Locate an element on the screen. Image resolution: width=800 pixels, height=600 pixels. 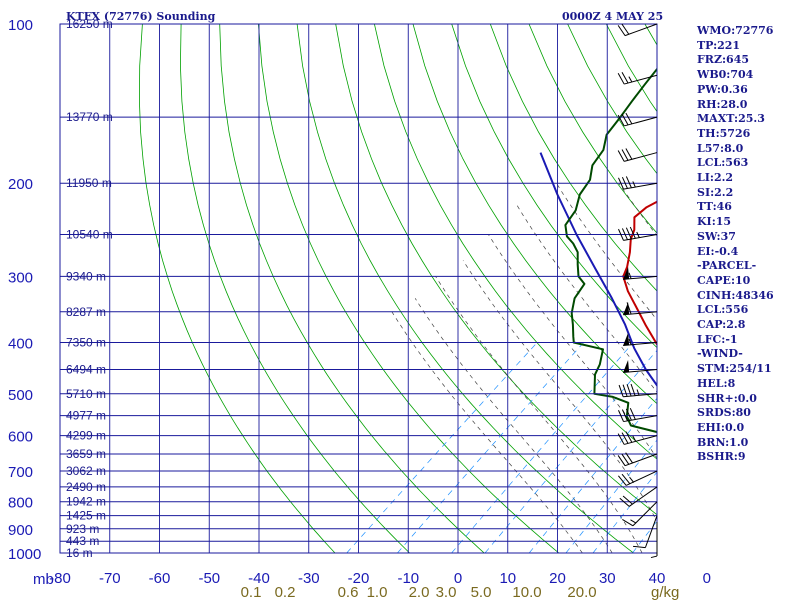
height-label: 5710 m is located at coordinates (86, 394).